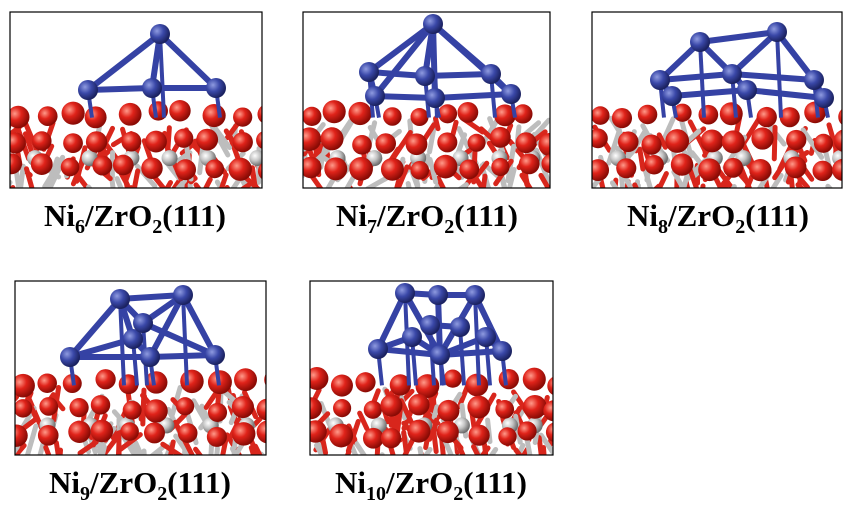  What do you see at coordinates (194, 215) in the screenshot?
I see `label-text: (111)` at bounding box center [194, 215].